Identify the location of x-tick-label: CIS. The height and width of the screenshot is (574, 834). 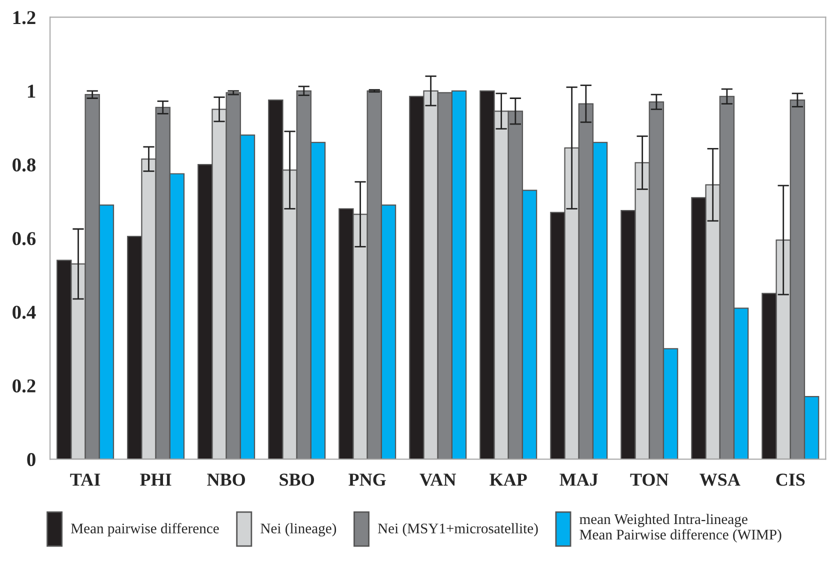
(790, 480).